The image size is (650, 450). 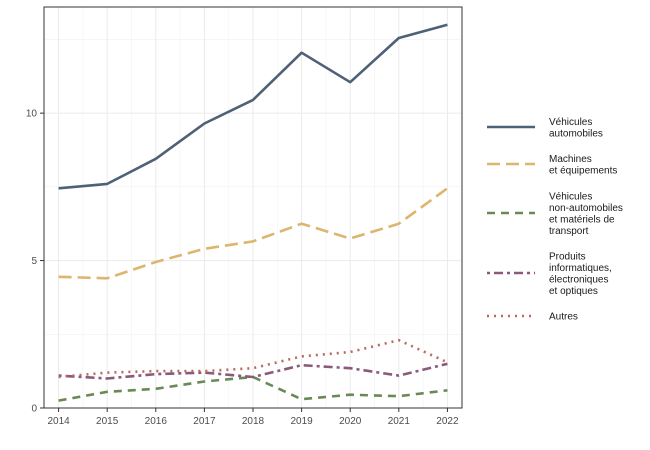 What do you see at coordinates (582, 219) in the screenshot?
I see `legend-label: et matériels de` at bounding box center [582, 219].